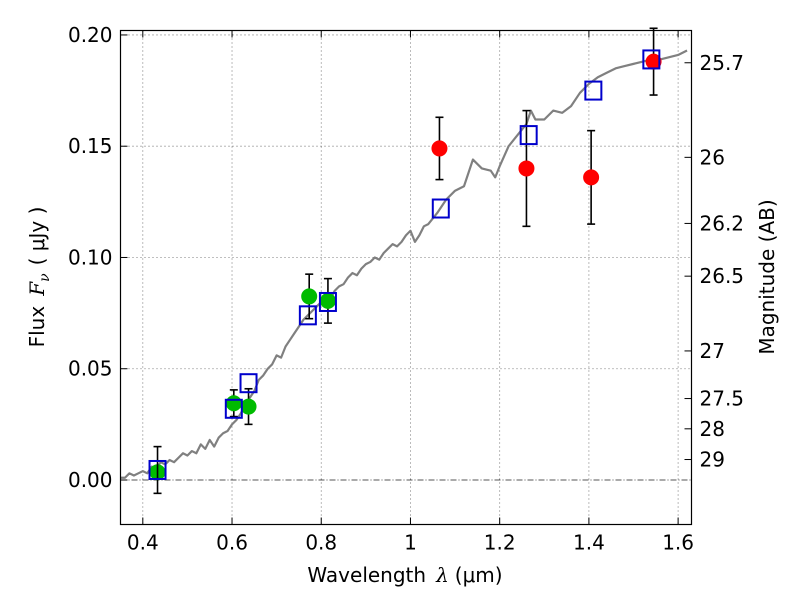 The width and height of the screenshot is (800, 600). What do you see at coordinates (589, 543) in the screenshot?
I see `x-tick-label: 1.4` at bounding box center [589, 543].